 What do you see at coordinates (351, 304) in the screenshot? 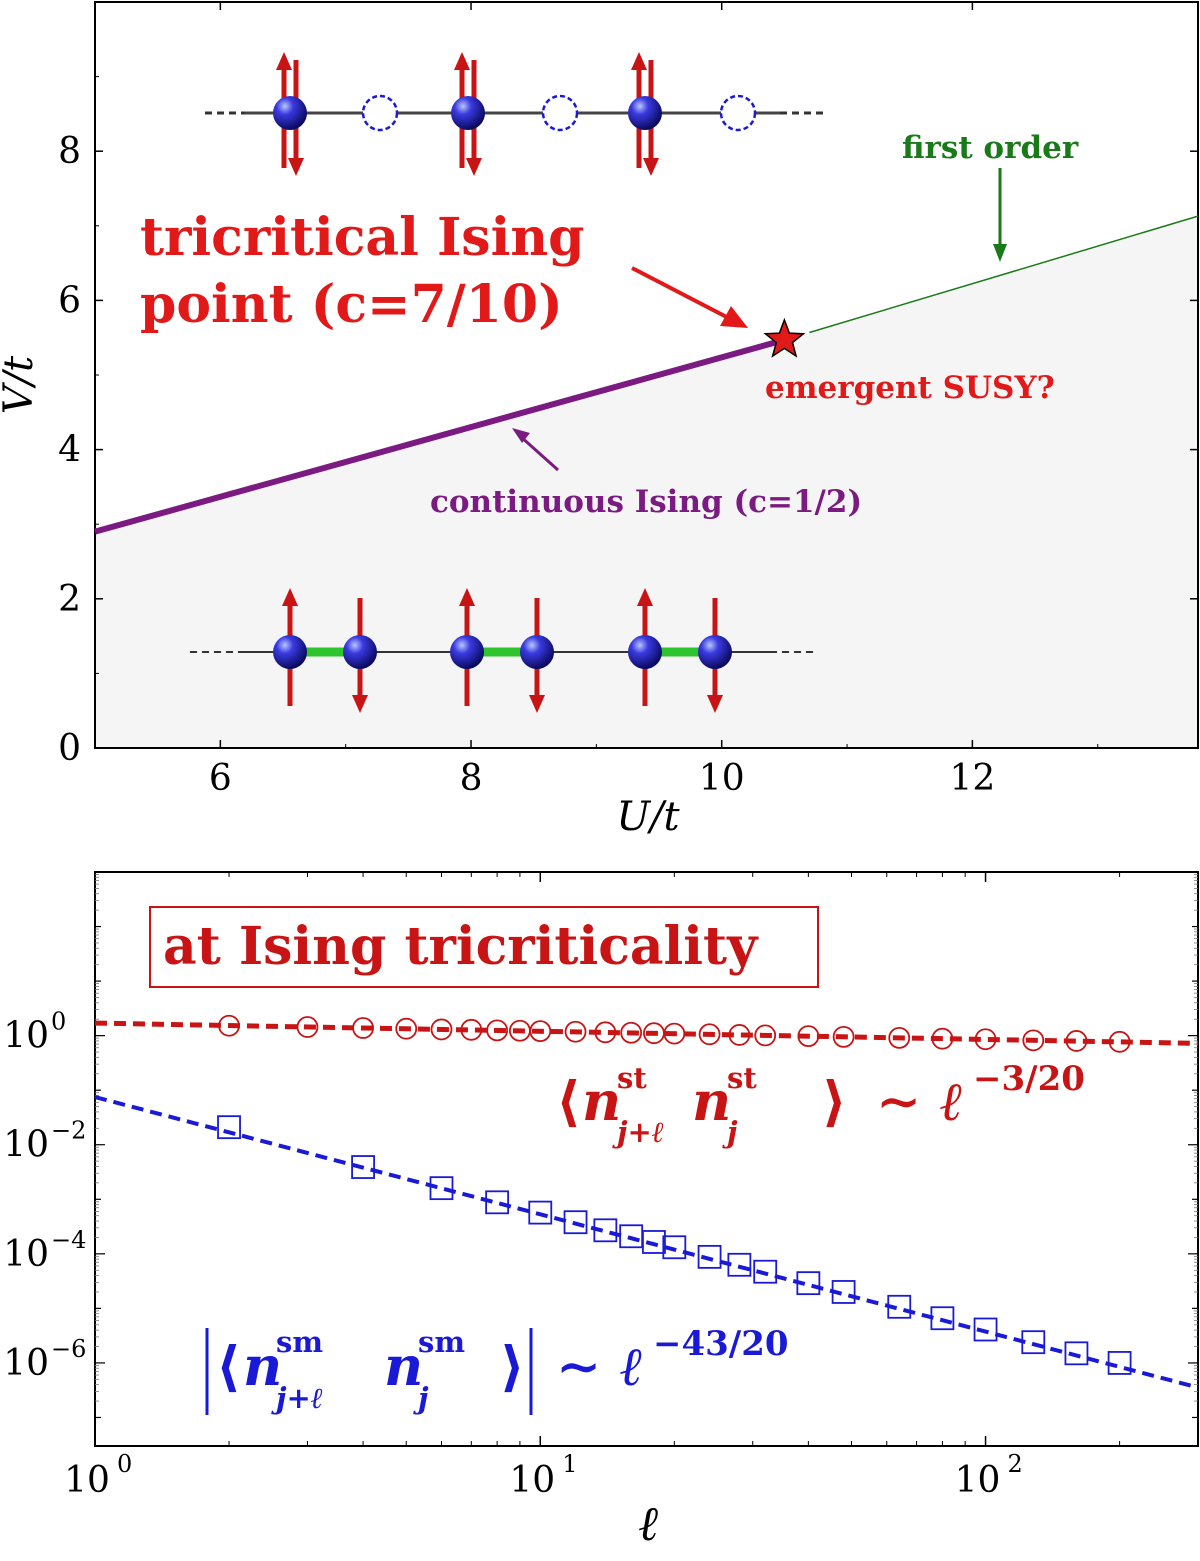
I see `tricritical-label-line2: point (c=7/10)` at bounding box center [351, 304].